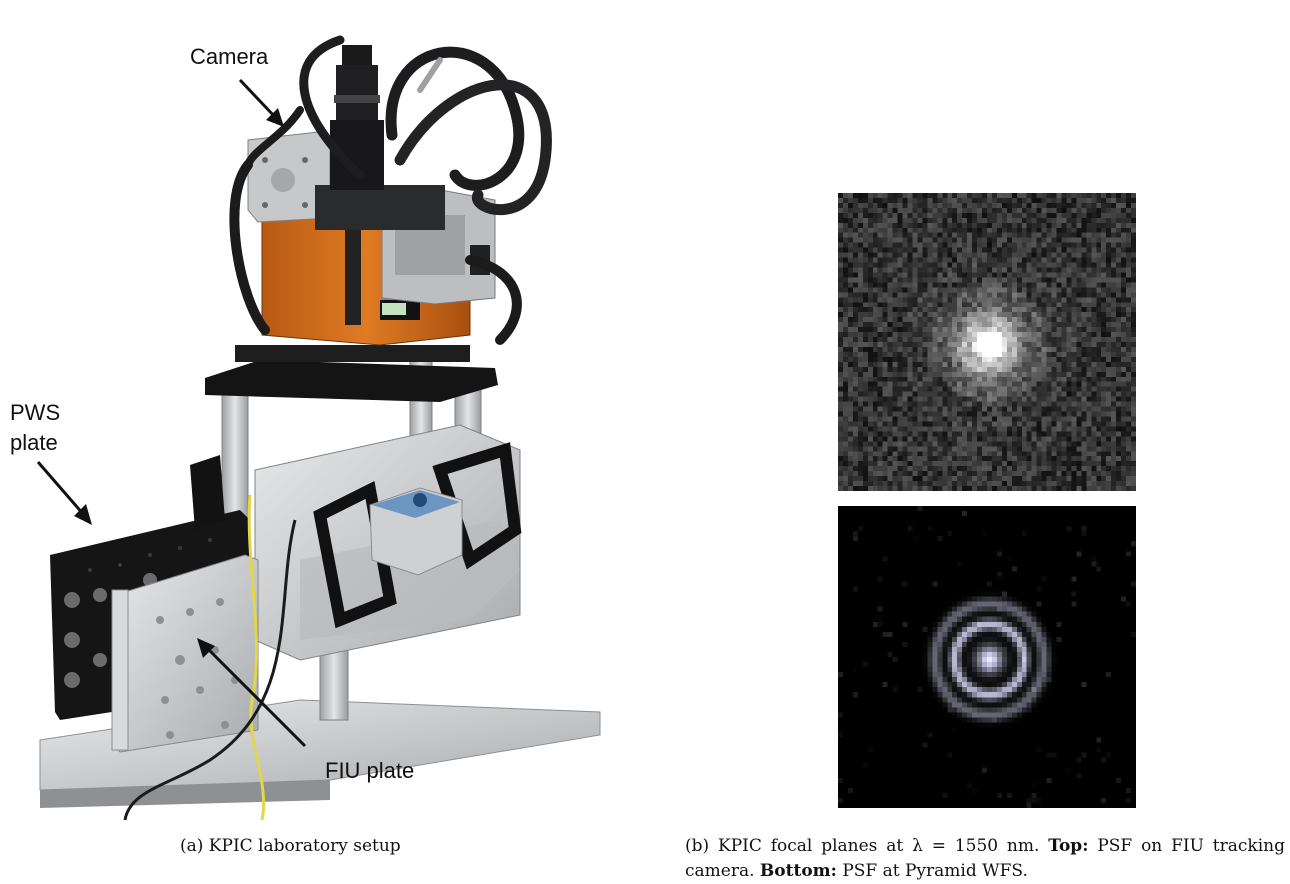  Describe the element at coordinates (987, 342) in the screenshot. I see `psf-fiu-tracking-camera-image` at that location.